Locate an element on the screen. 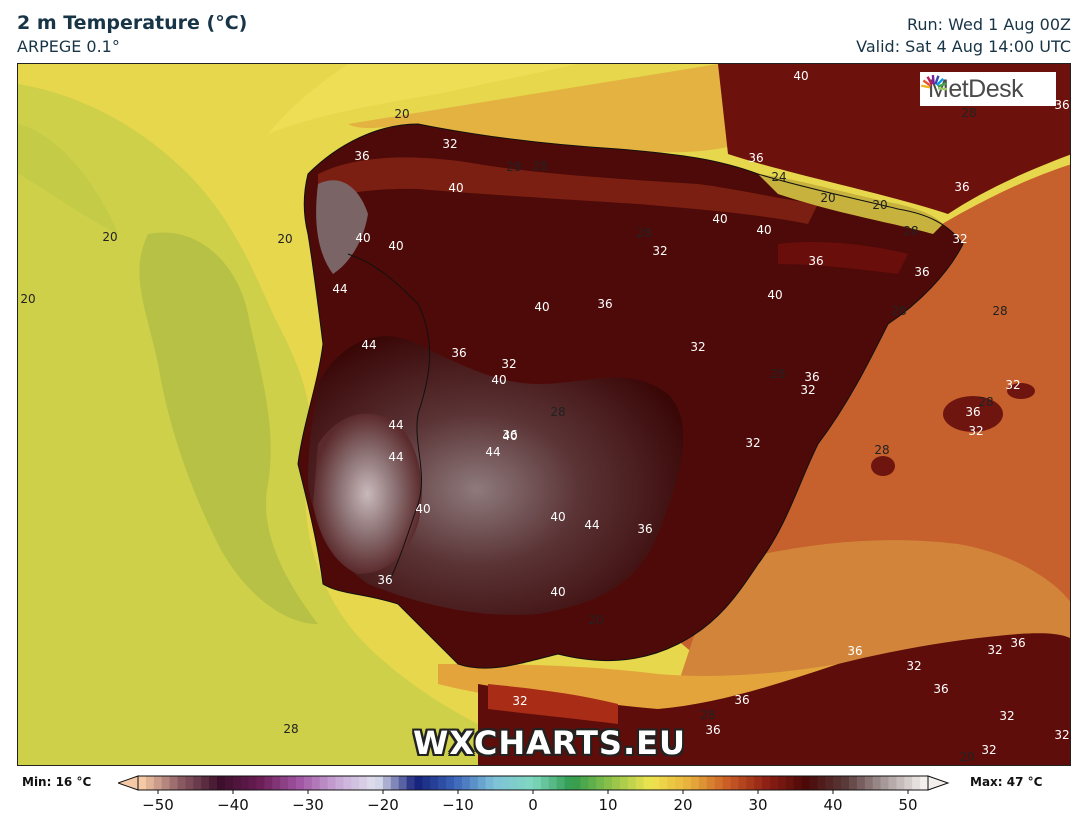 Image resolution: width=1088 pixels, height=833 pixels. model-name: ARPEGE 0.1° is located at coordinates (68, 46).